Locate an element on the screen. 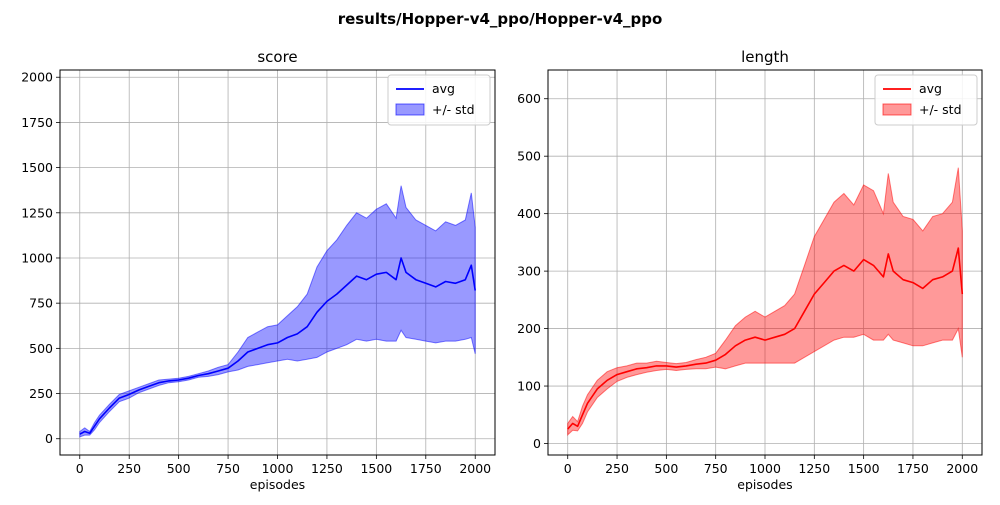  y-tick-label: 300 is located at coordinates (529, 271).